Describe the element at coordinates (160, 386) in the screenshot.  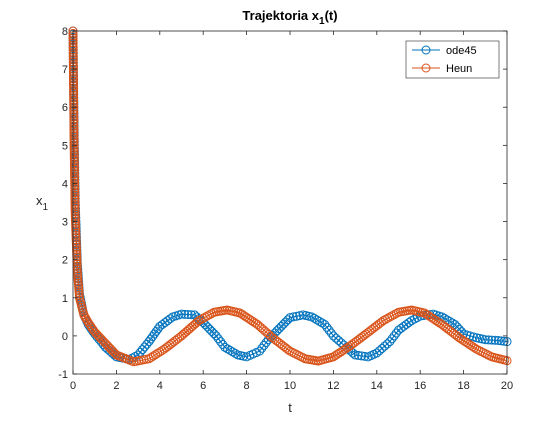
I see `x-tick-label: 4` at that location.